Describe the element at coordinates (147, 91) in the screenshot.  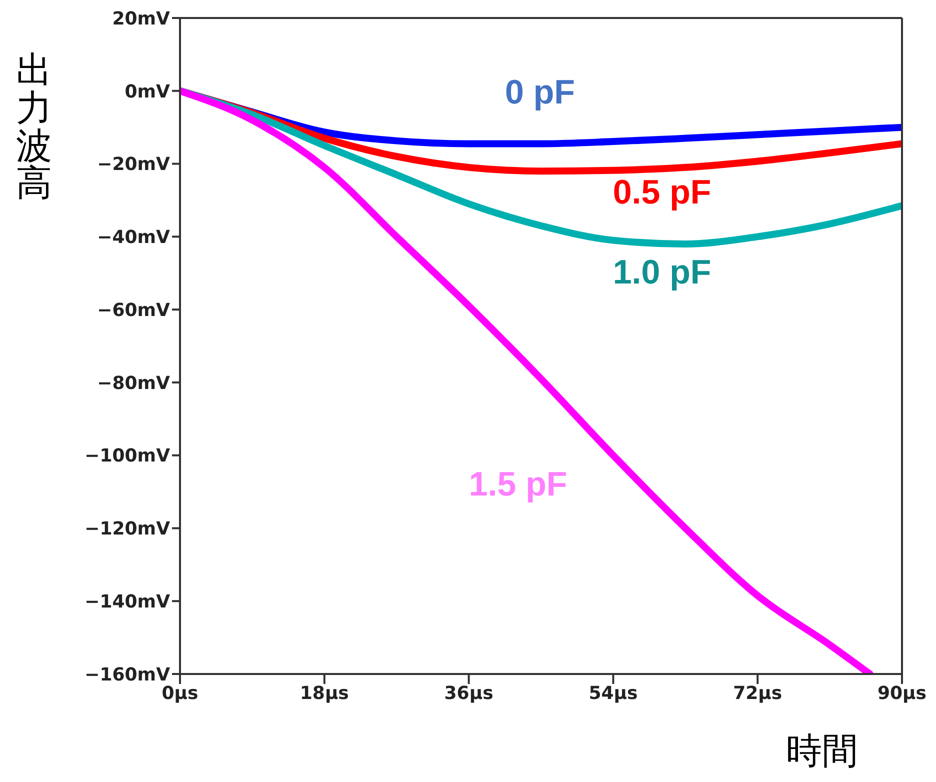
I see `y-tick-label: 0mV` at that location.